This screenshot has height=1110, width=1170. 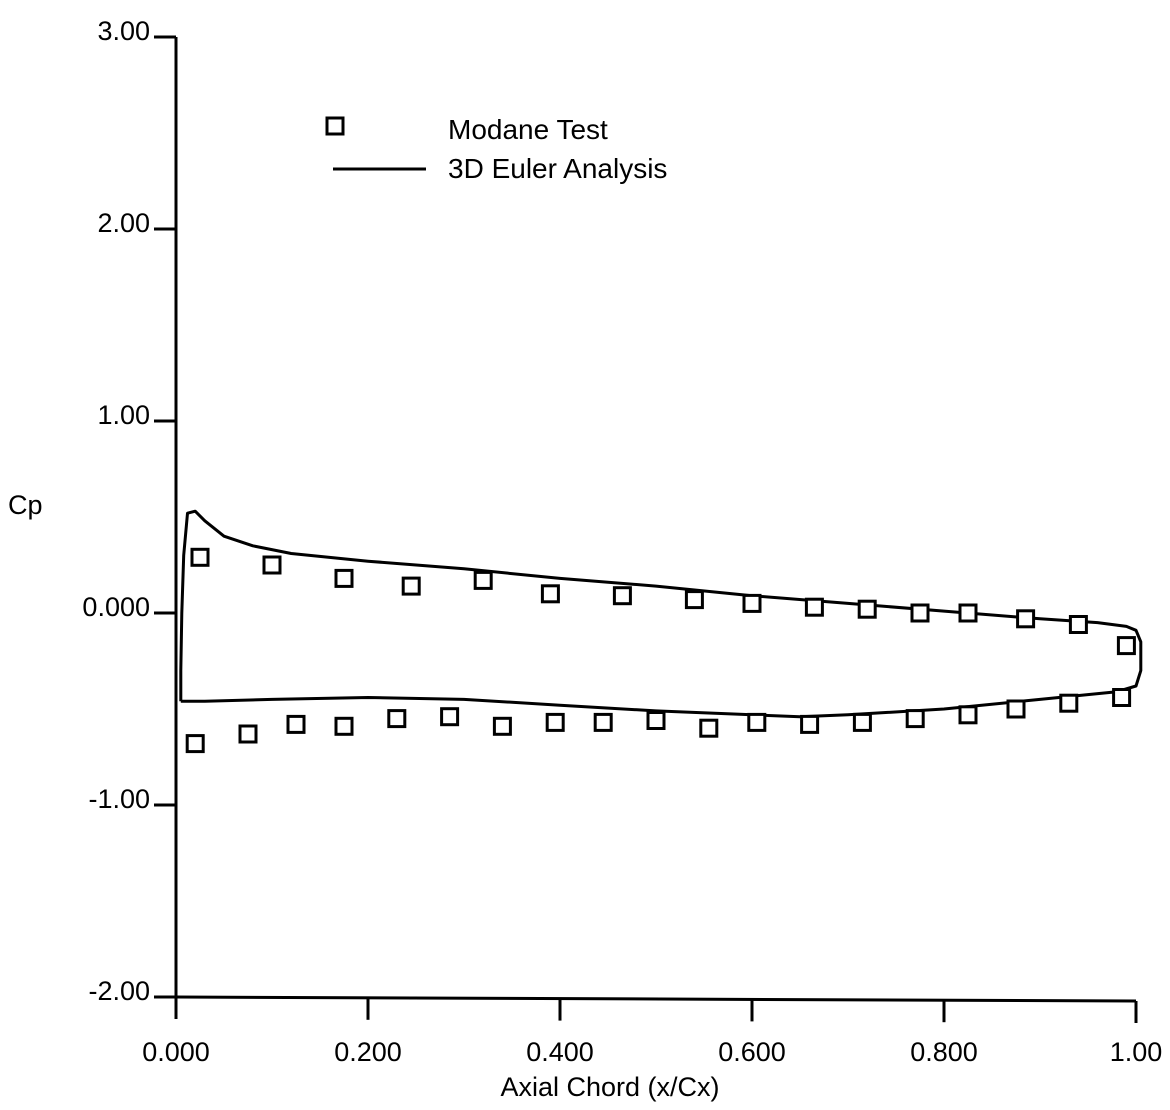 I want to click on y-tick-label: -1.00, so click(x=119, y=799).